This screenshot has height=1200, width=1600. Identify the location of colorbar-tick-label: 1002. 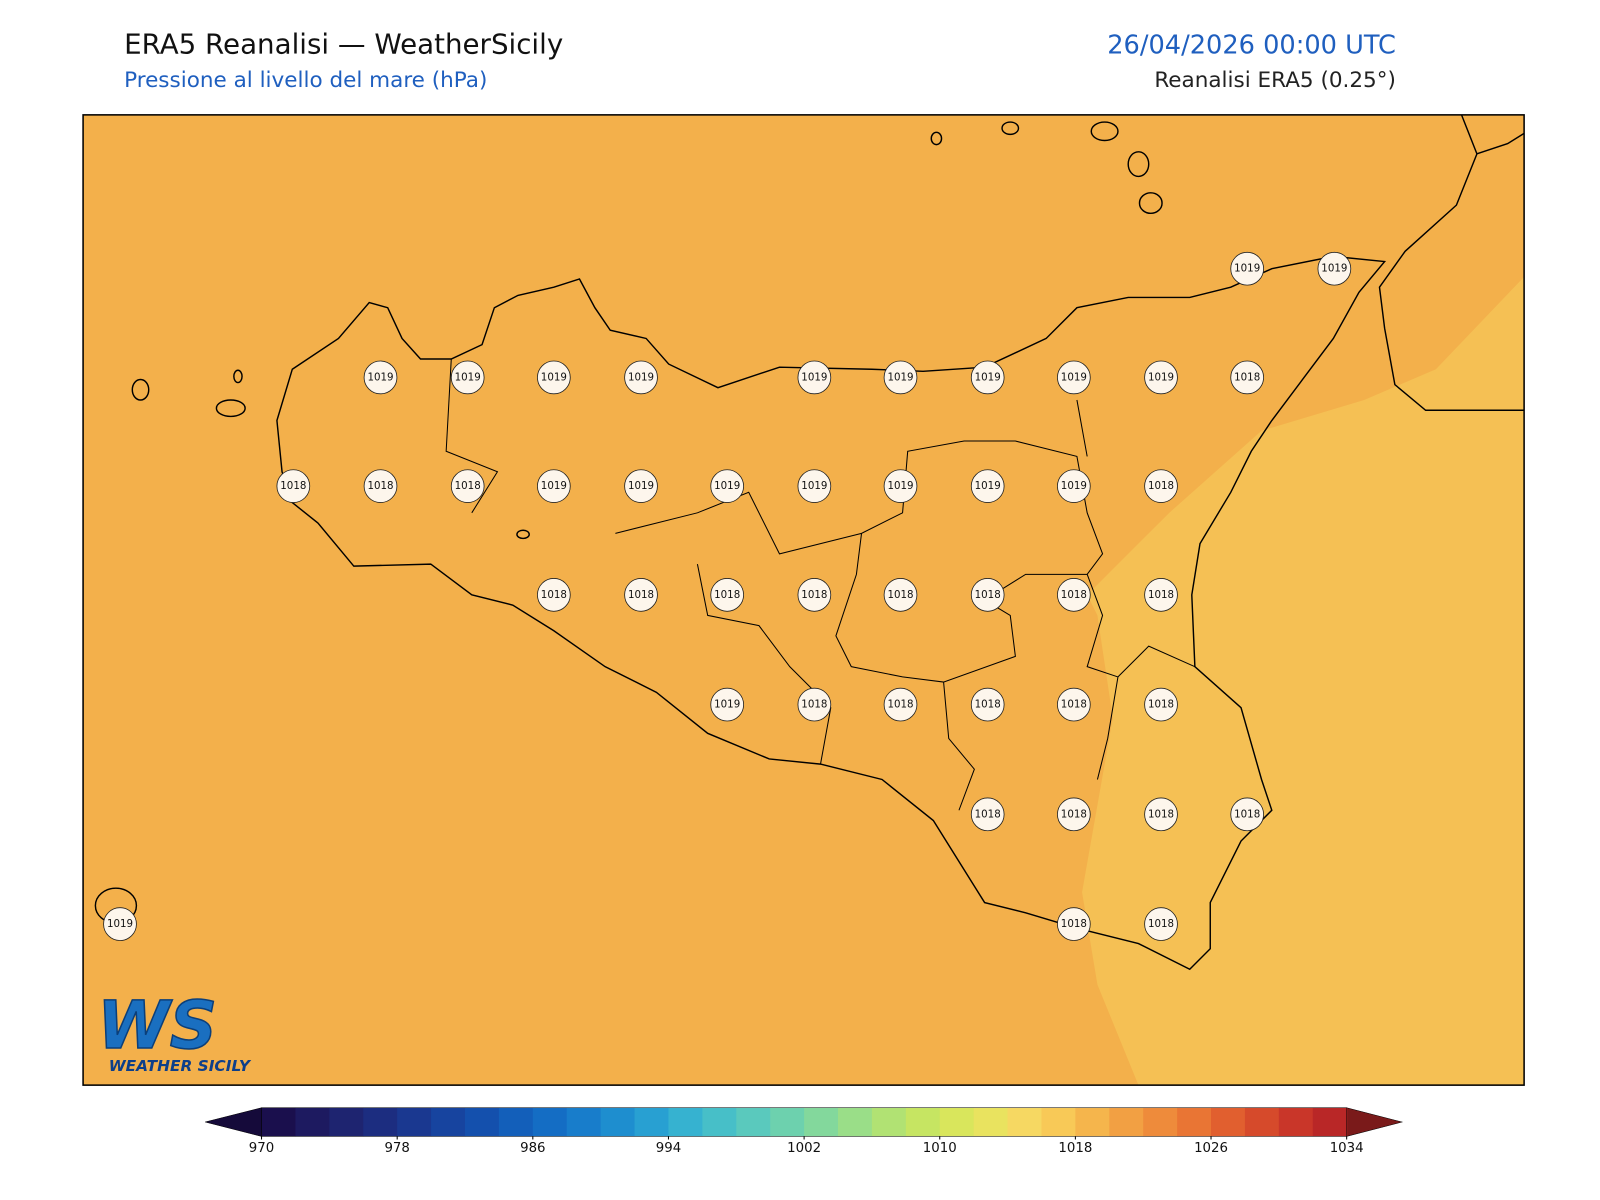
(804, 1148).